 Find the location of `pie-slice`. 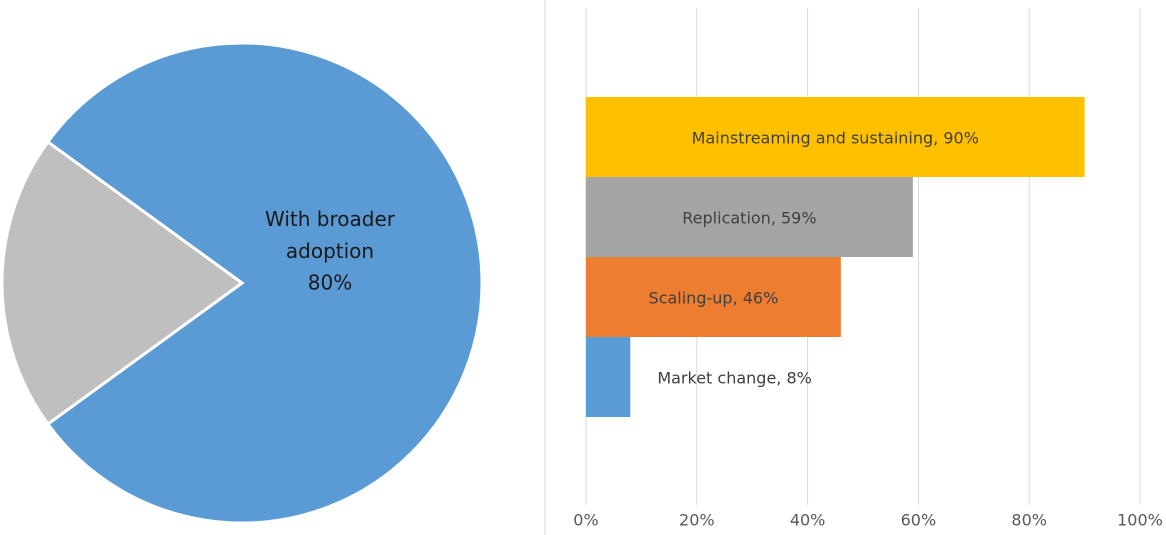

pie-slice is located at coordinates (122, 283).